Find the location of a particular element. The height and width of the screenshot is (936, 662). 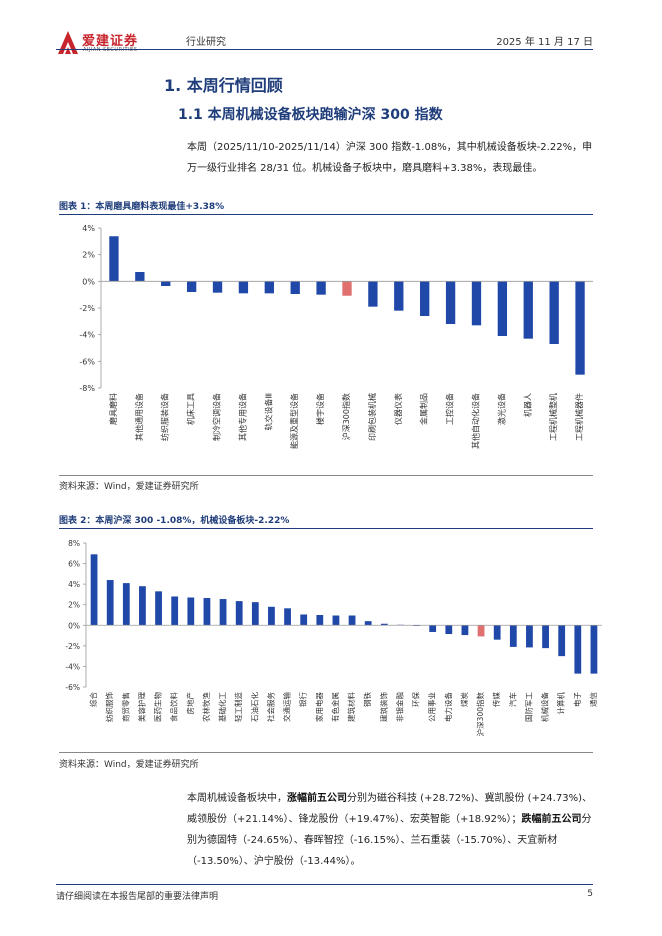

figure1-bottom-rule is located at coordinates (326, 475).